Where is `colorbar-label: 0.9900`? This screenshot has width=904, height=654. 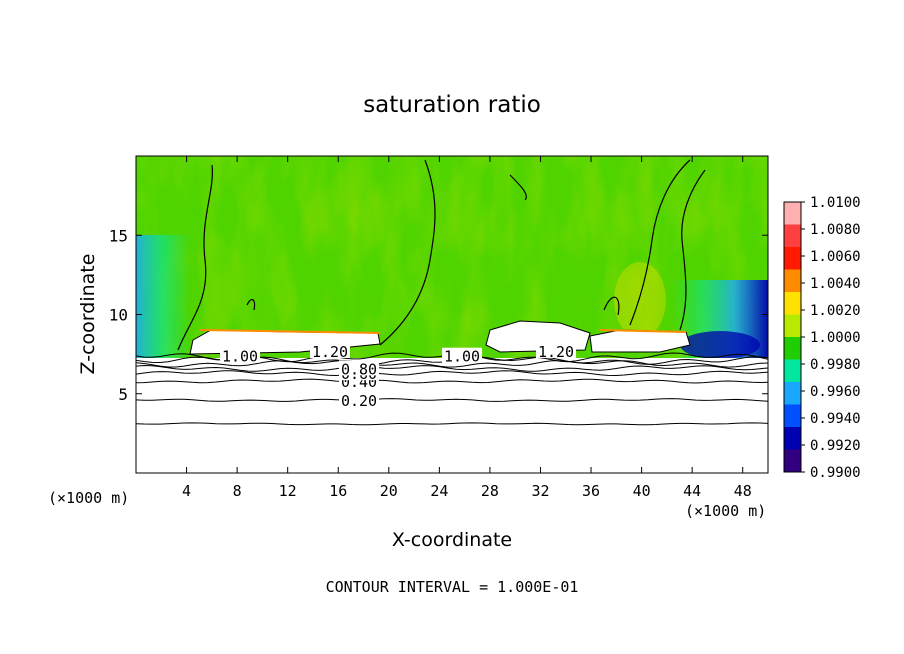
colorbar-label: 0.9900 is located at coordinates (835, 473).